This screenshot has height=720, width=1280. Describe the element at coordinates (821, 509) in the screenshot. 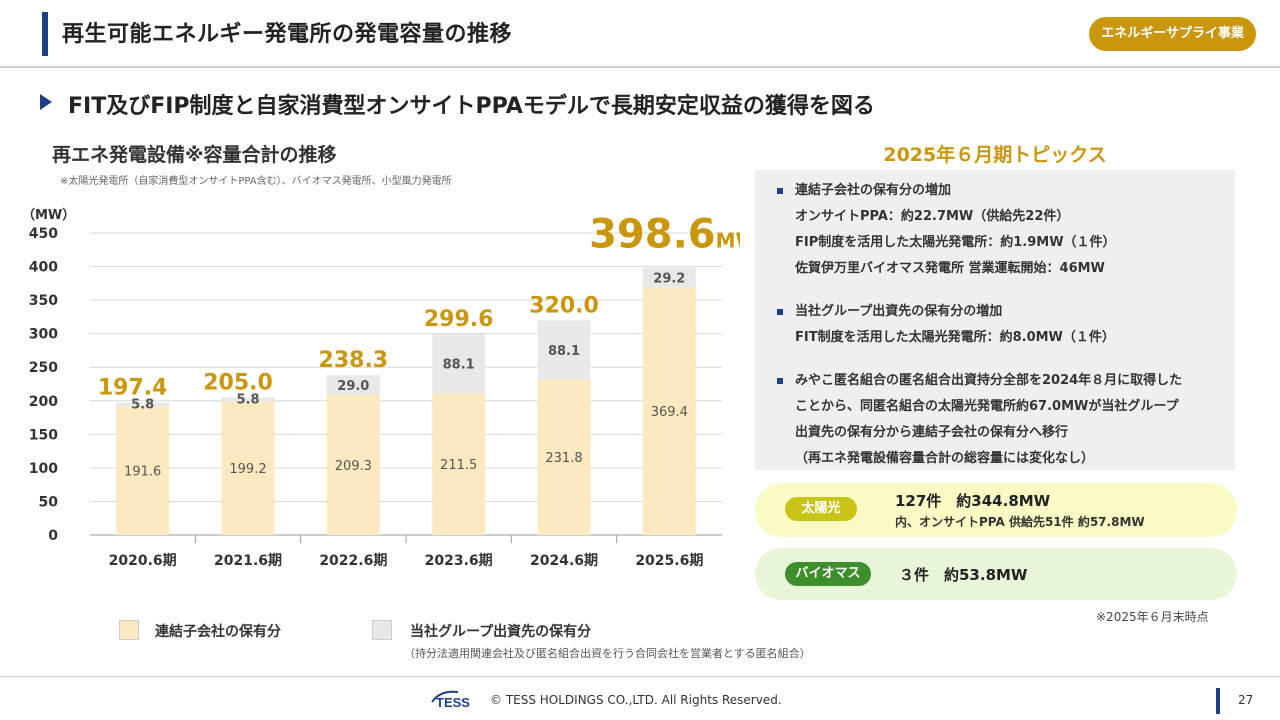

I see `solar-tag: 太陽光` at that location.